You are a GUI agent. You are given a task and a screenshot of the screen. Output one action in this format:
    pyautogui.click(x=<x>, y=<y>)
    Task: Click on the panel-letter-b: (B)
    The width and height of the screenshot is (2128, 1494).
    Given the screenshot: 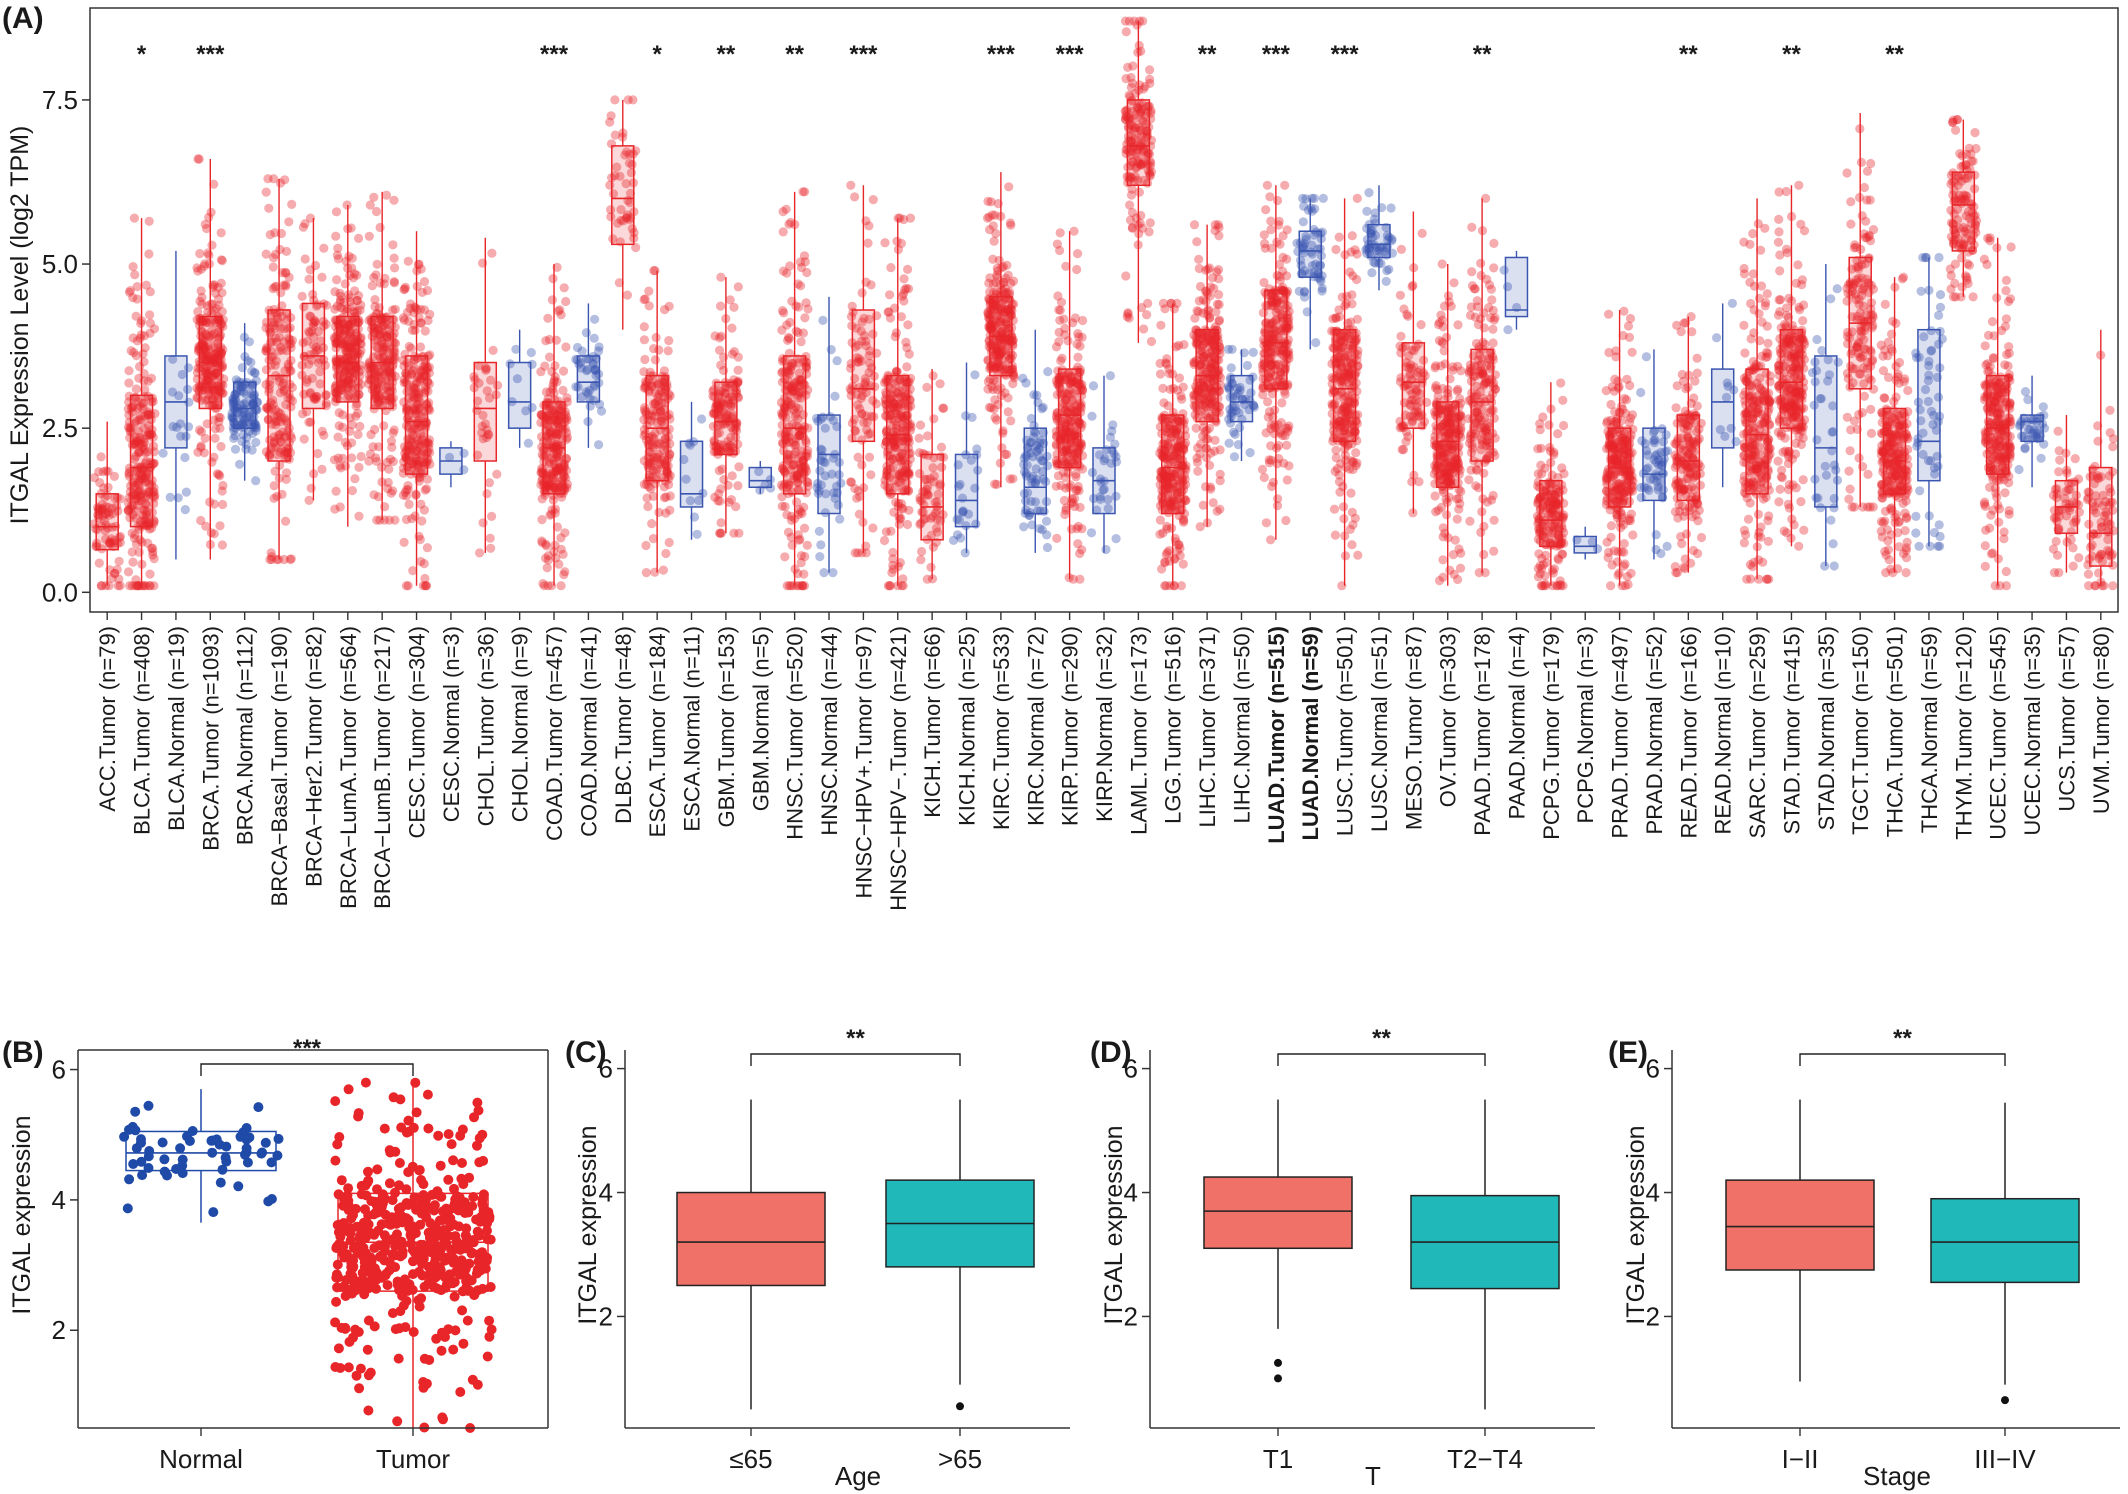 What is the action you would take?
    pyautogui.click(x=23, y=1052)
    